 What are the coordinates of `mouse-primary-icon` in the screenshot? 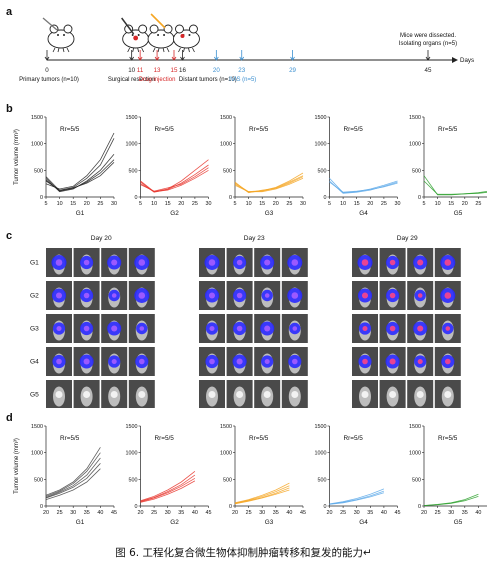 It's located at (58, 35).